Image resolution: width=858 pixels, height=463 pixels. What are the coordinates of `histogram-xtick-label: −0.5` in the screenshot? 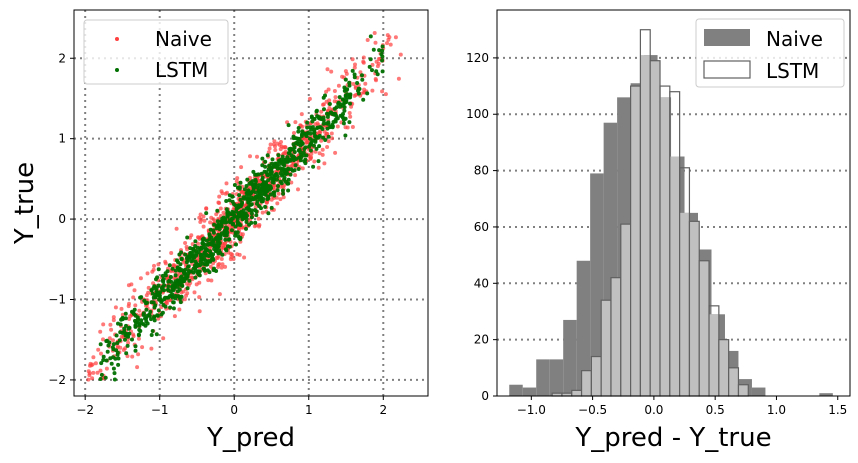 It's located at (592, 410).